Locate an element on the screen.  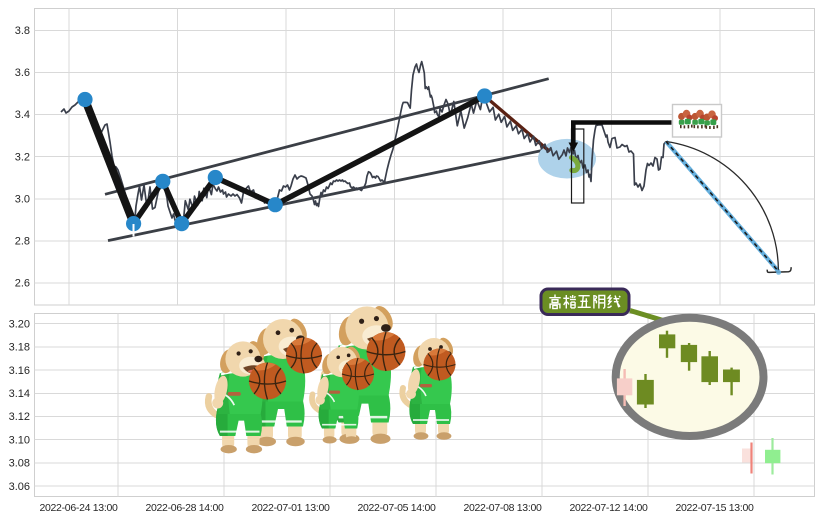
svg-text: 3.2 is located at coordinates (22, 157).